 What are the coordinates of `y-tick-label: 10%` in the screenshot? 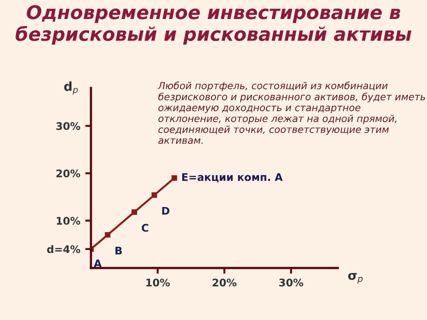 It's located at (68, 220).